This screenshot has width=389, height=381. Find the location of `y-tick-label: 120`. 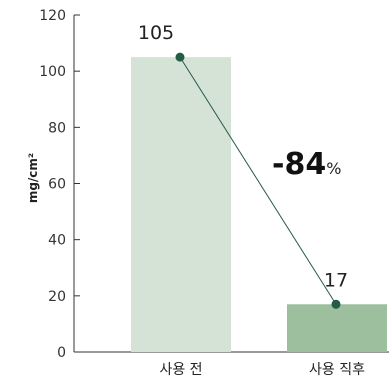

y-tick-label: 120 is located at coordinates (52, 16).